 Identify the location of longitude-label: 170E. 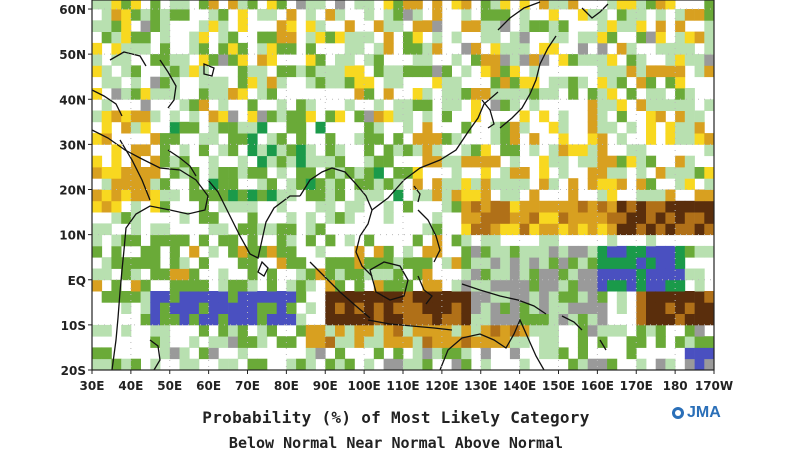
(636, 386).